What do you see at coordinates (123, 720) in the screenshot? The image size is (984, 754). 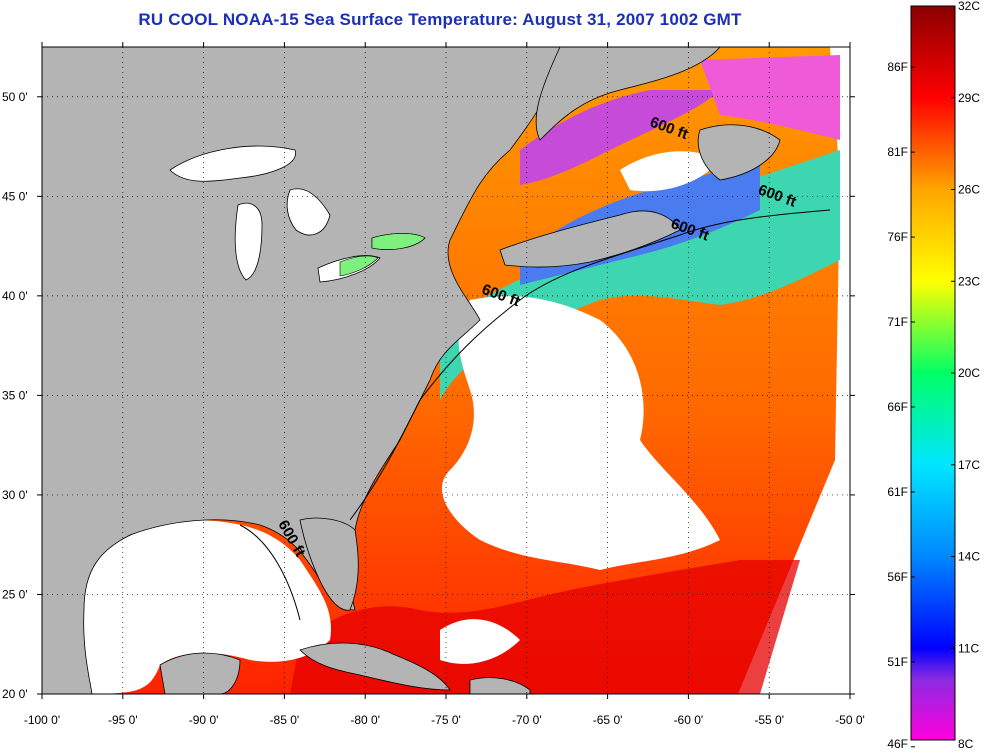 I see `x-tick-label: -95 0'` at bounding box center [123, 720].